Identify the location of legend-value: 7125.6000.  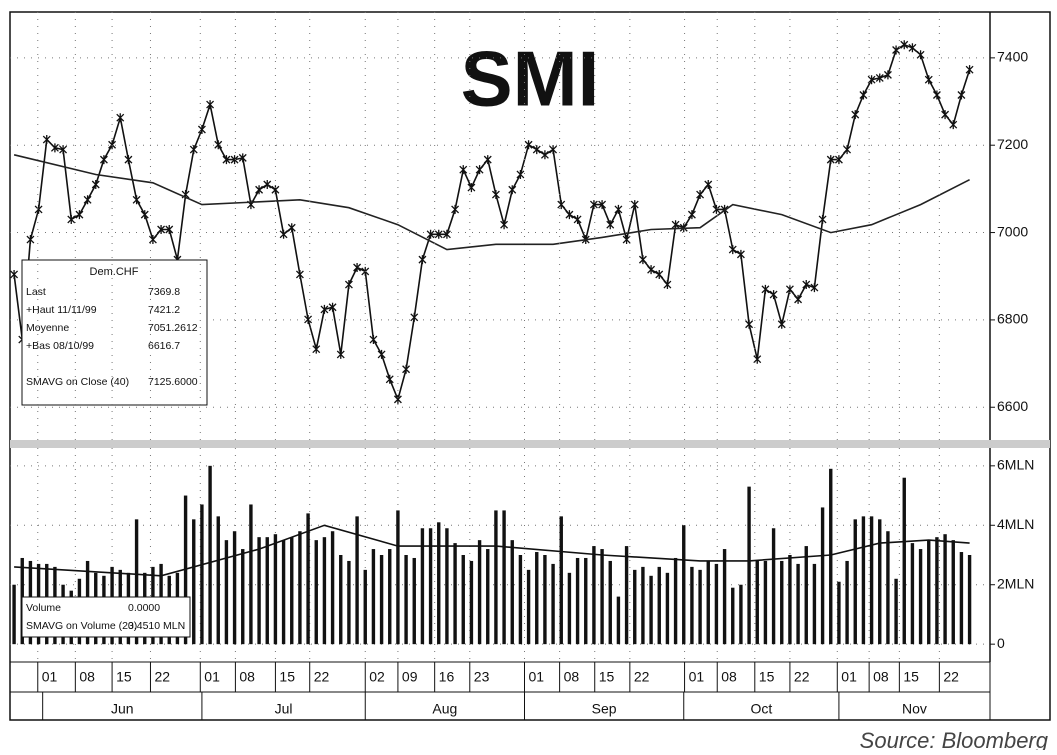
(173, 382).